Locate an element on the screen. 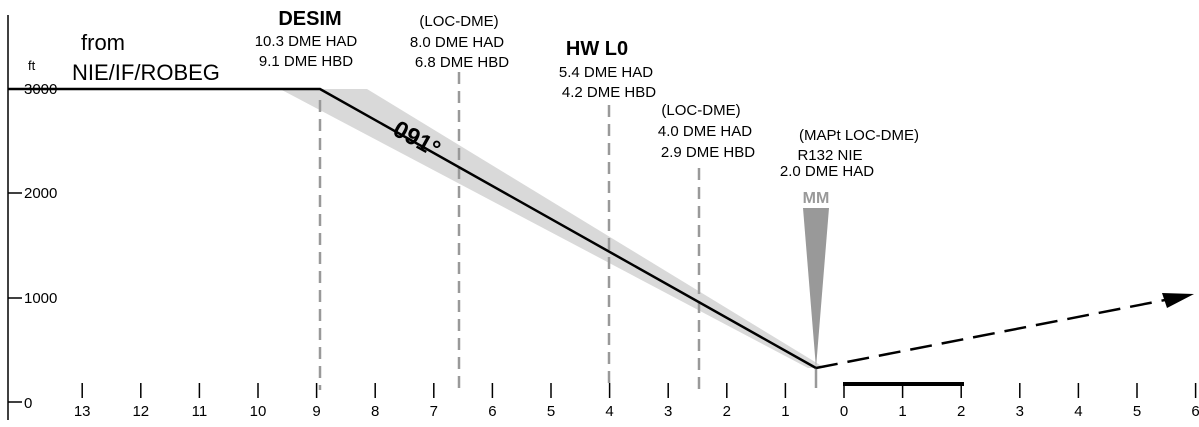 This screenshot has height=427, width=1199. fix-desim: DESIM 10.3 DME HAD 9.1 DME HBD is located at coordinates (306, 39).